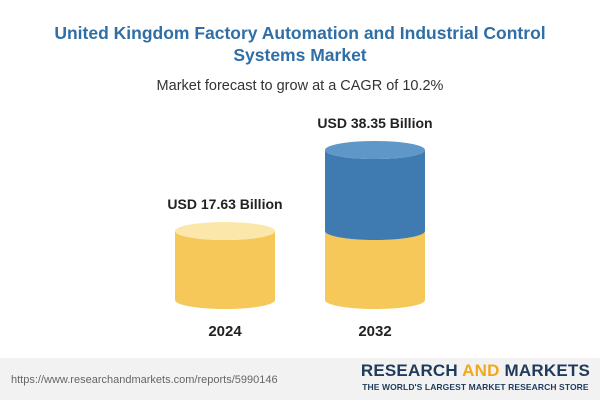 The width and height of the screenshot is (600, 400). What do you see at coordinates (375, 270) in the screenshot?
I see `bar-2032-base` at bounding box center [375, 270].